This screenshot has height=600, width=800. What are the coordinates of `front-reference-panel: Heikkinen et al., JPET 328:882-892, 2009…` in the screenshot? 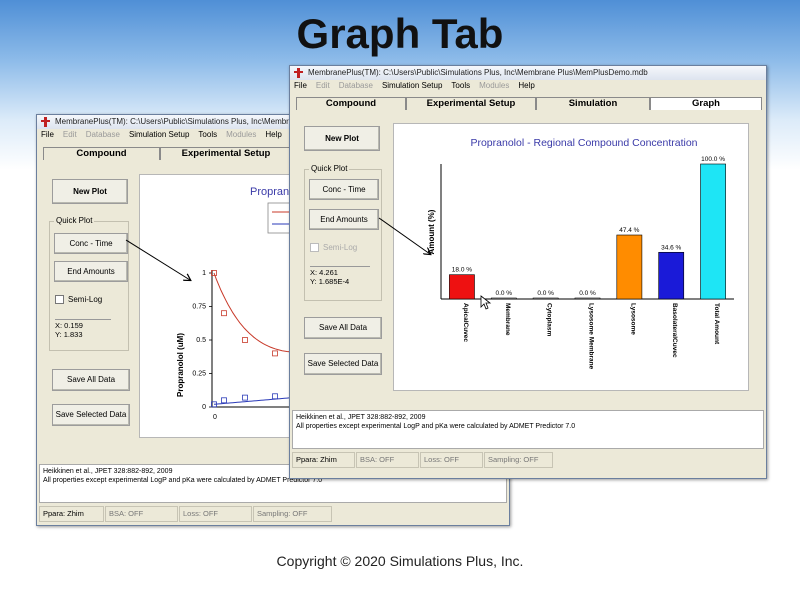 It's located at (528, 429).